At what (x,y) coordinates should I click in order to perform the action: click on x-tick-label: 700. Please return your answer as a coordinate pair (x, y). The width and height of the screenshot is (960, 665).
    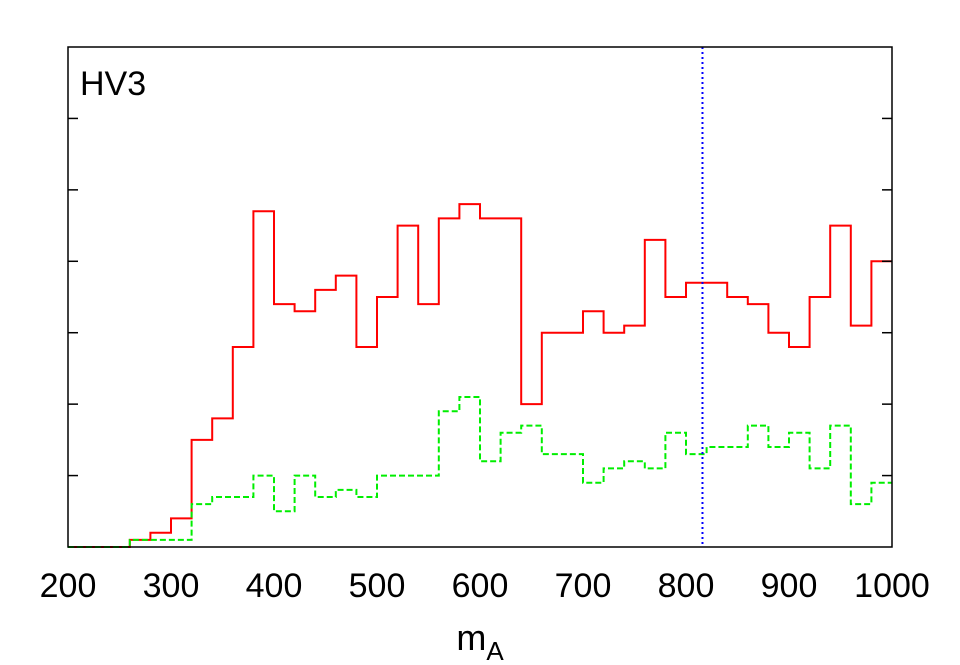
    Looking at the image, I should click on (583, 586).